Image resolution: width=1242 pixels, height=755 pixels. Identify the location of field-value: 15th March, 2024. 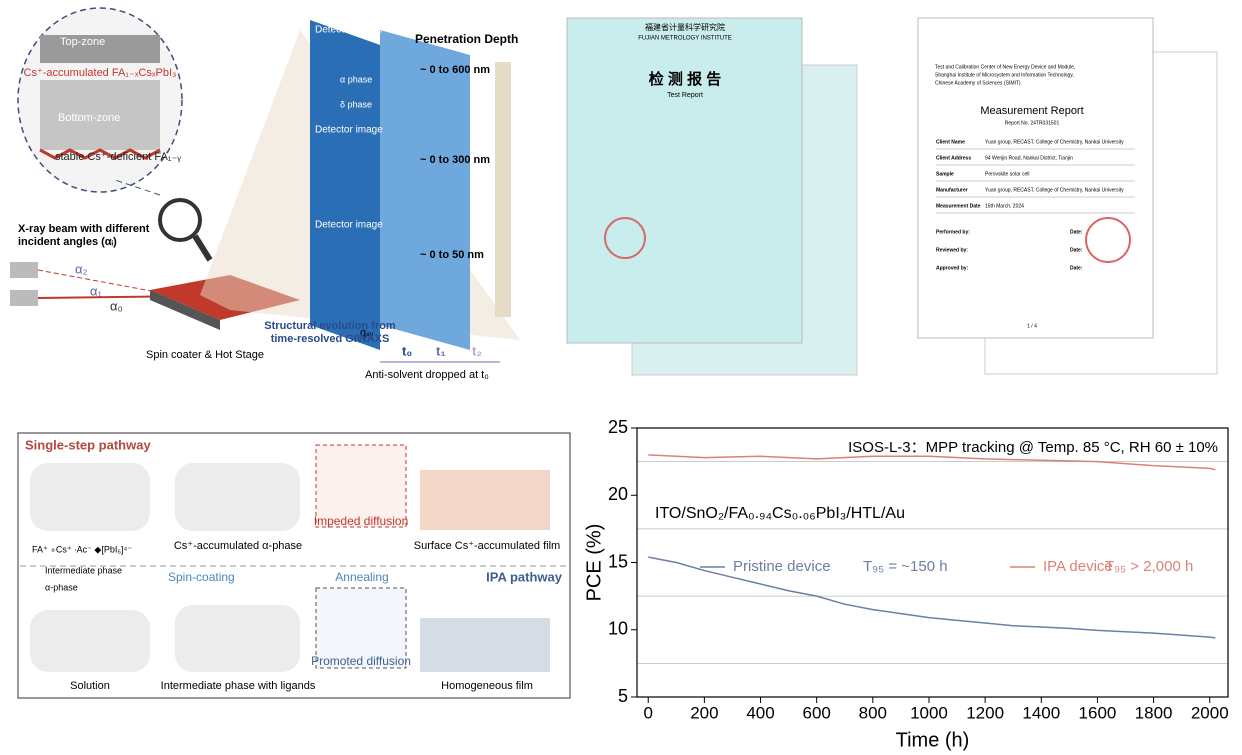
(1004, 206).